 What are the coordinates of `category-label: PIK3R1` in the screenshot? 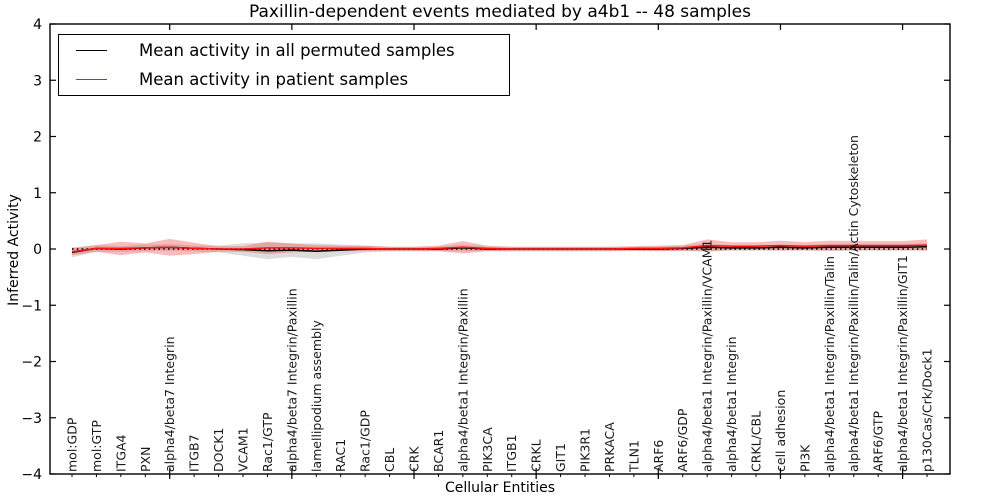 It's located at (585, 450).